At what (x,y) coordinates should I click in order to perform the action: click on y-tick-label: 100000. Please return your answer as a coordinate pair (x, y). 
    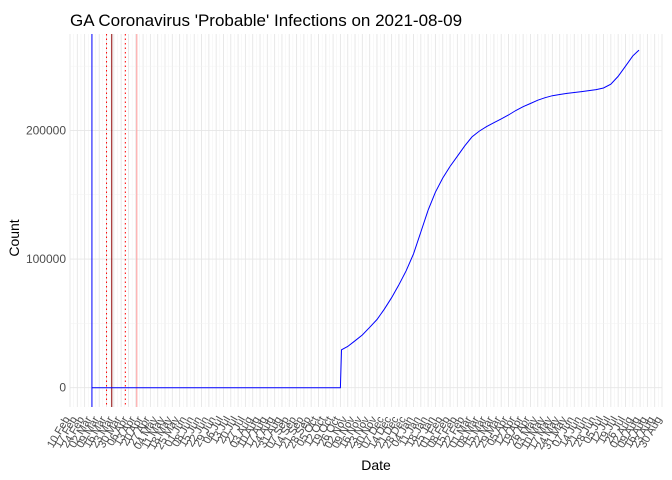
    Looking at the image, I should click on (46, 259).